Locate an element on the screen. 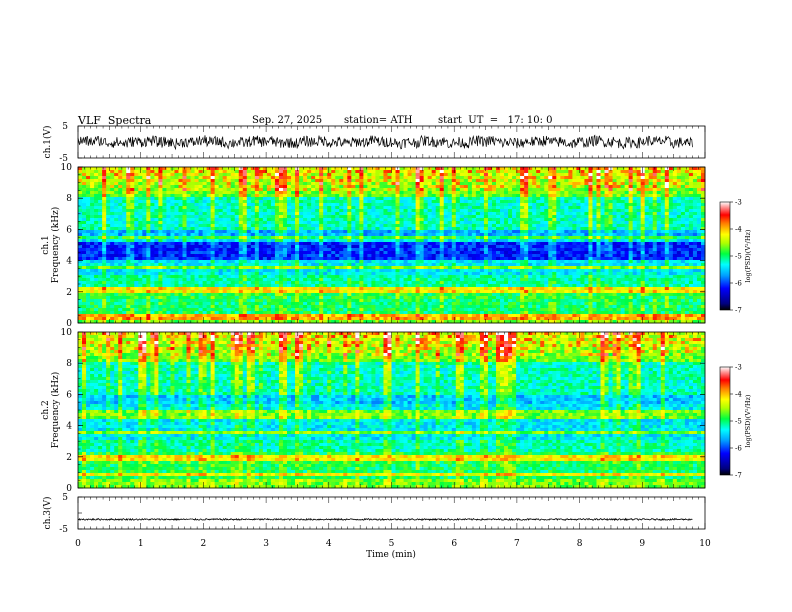  ch1-waveform-line is located at coordinates (385, 142).